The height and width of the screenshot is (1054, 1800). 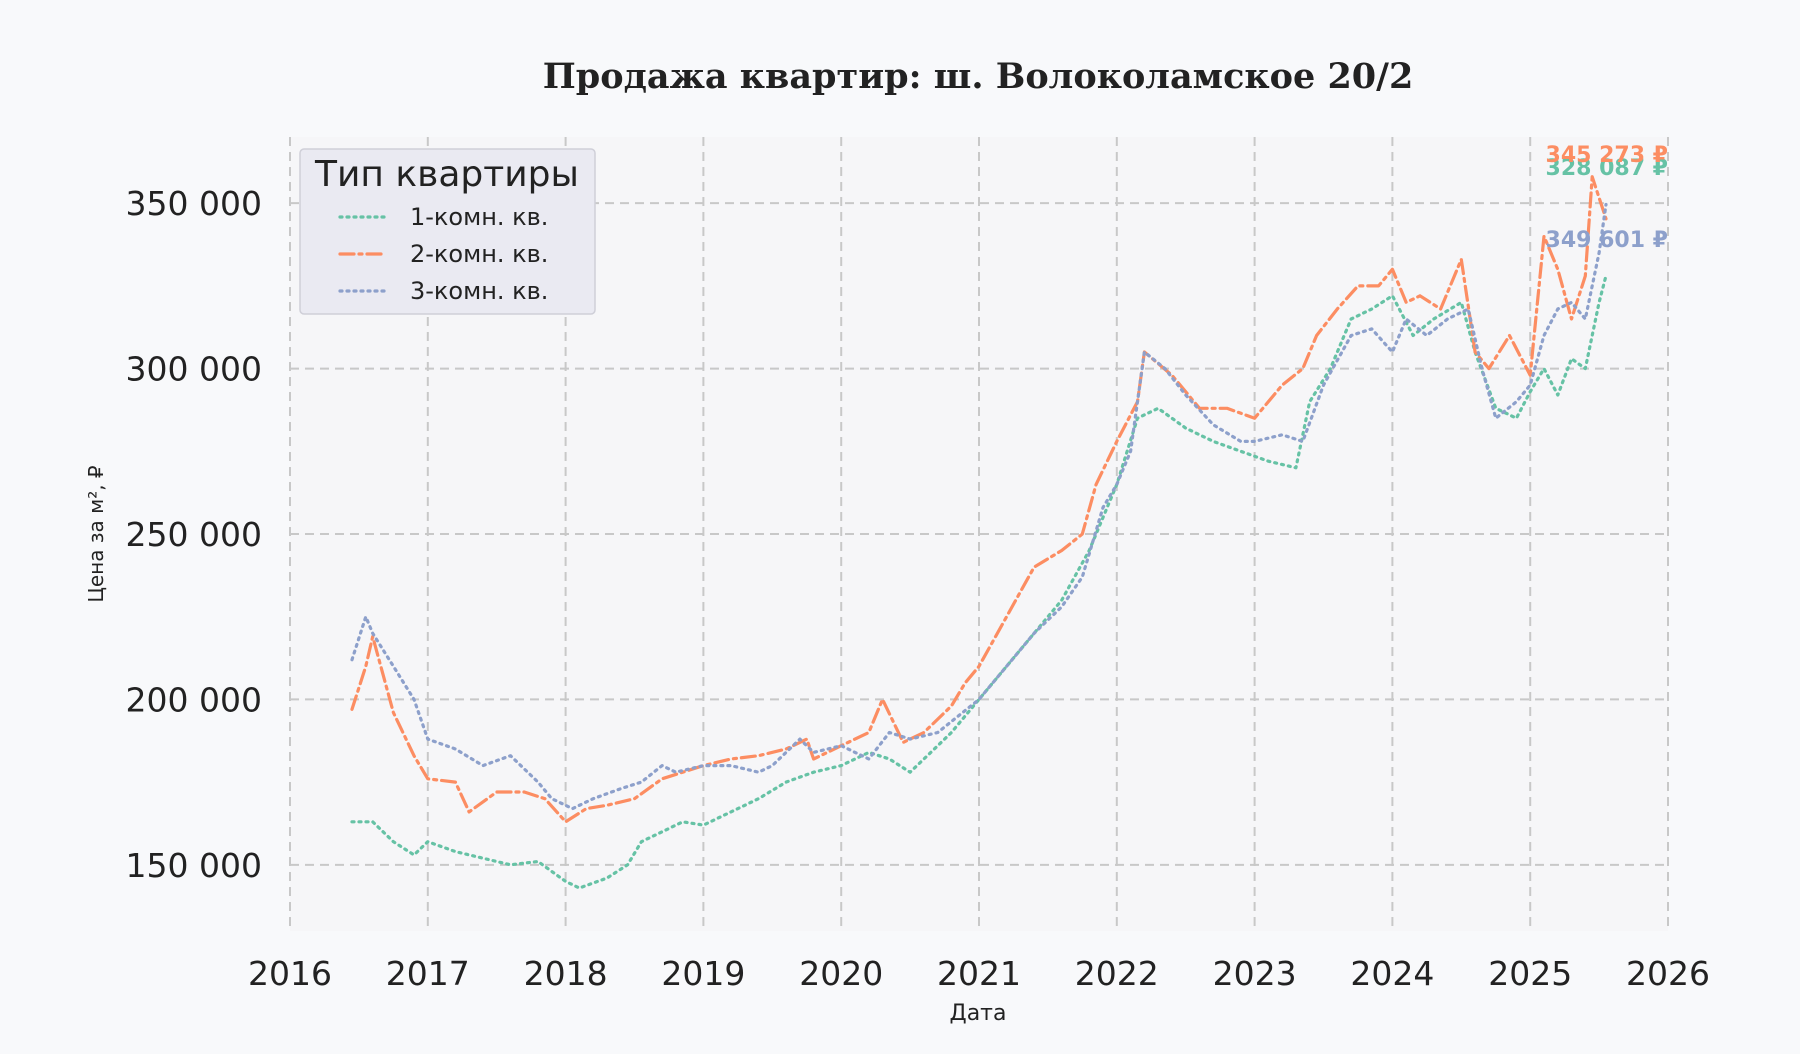 What do you see at coordinates (479, 291) in the screenshot?
I see `legend-label: 3-комн. кв.` at bounding box center [479, 291].